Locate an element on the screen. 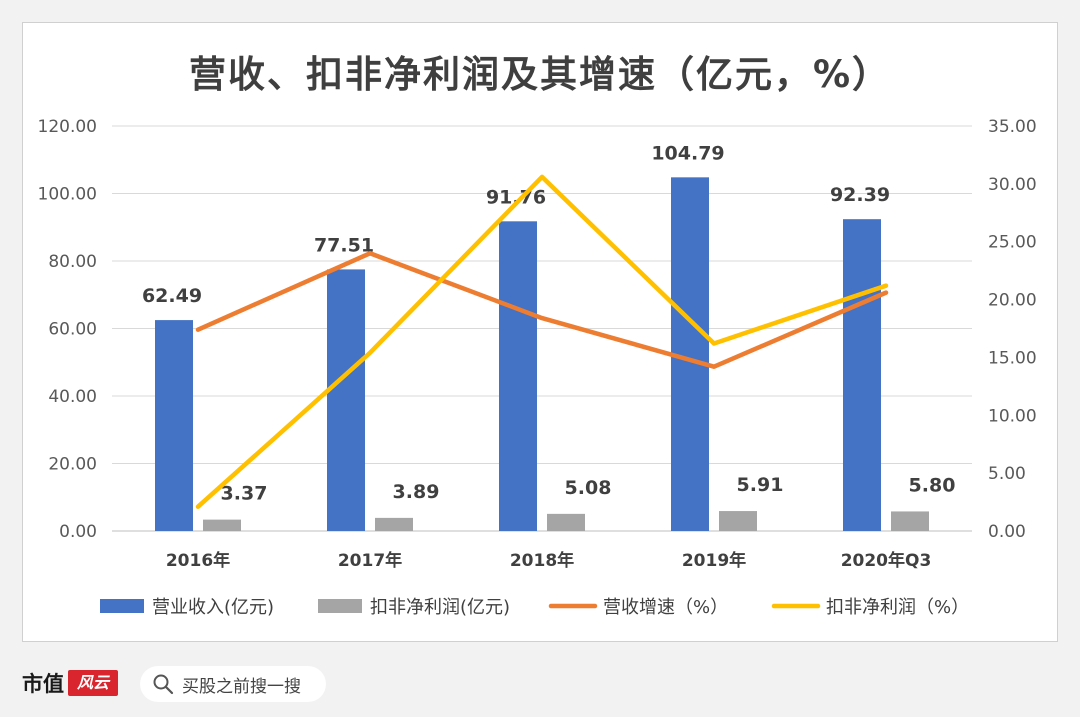  y-right-tick-label: 5.00 is located at coordinates (1007, 474).